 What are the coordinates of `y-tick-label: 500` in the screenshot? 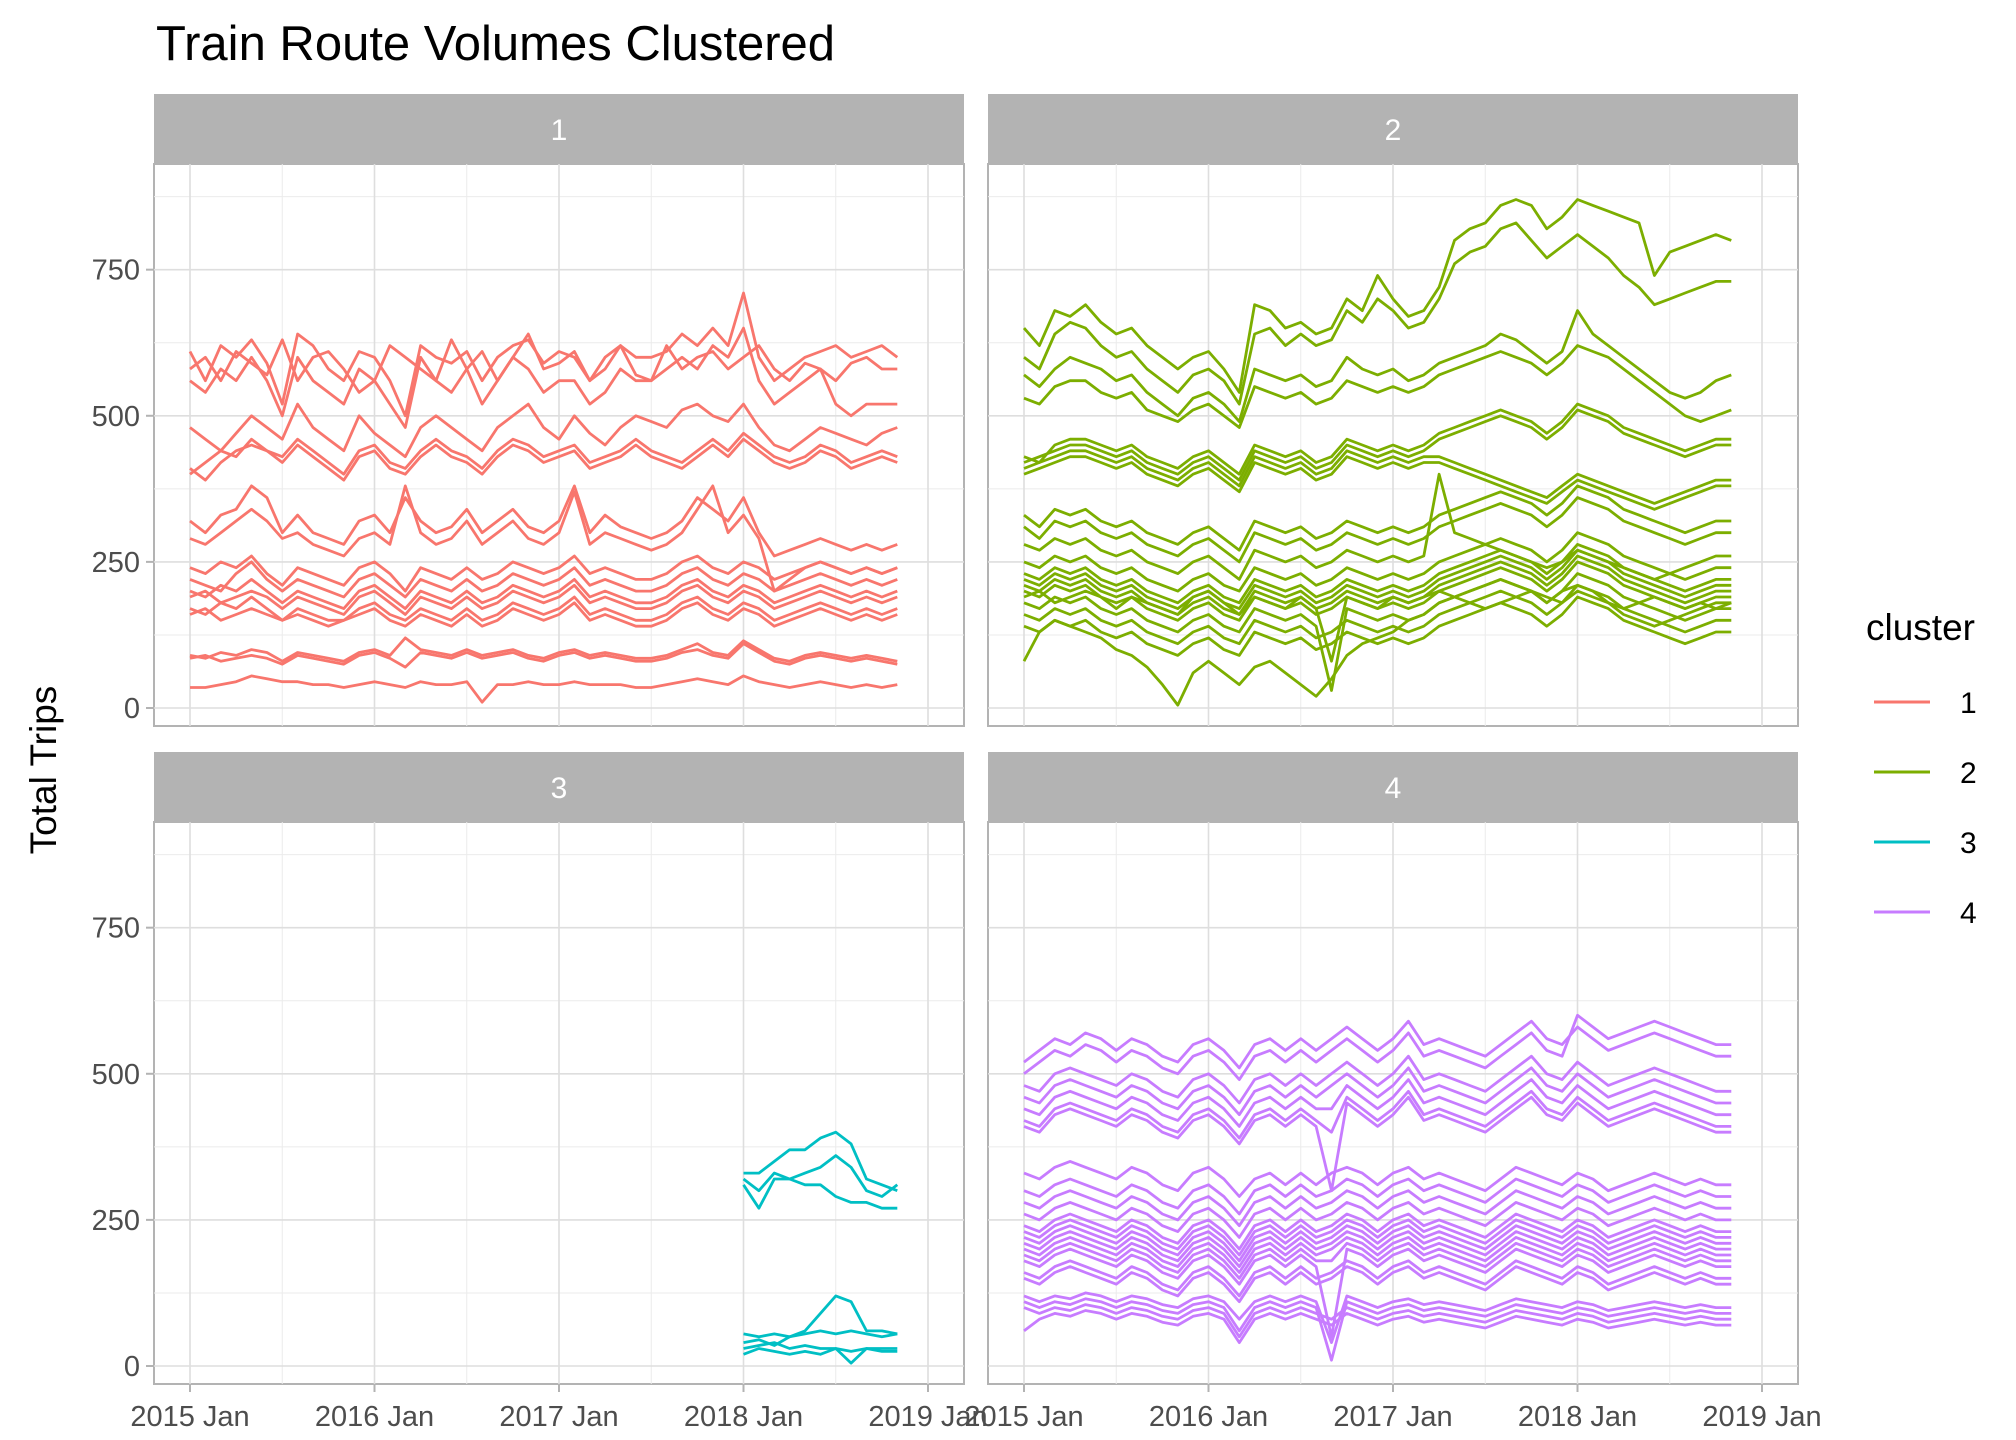 It's located at (116, 1075).